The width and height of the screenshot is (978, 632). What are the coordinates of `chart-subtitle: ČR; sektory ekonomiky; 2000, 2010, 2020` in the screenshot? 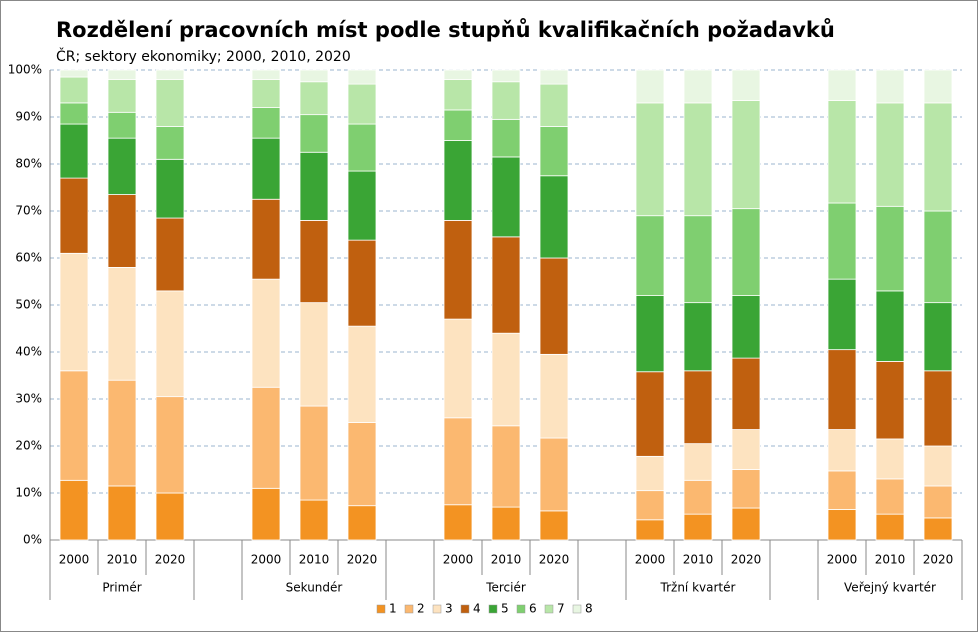 It's located at (203, 56).